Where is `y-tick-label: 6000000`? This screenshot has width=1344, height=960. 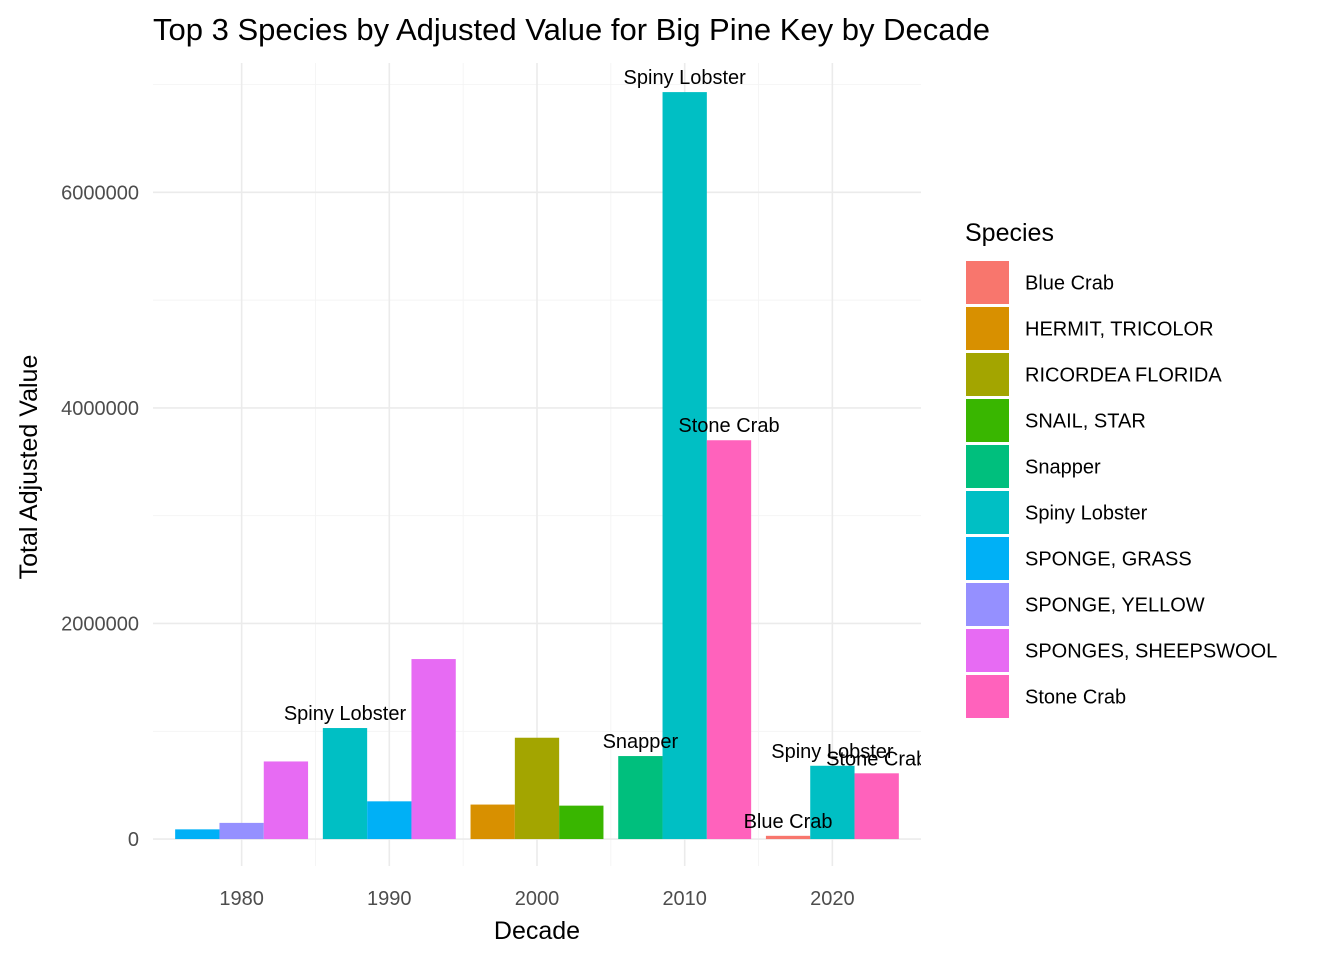 y-tick-label: 6000000 is located at coordinates (100, 193).